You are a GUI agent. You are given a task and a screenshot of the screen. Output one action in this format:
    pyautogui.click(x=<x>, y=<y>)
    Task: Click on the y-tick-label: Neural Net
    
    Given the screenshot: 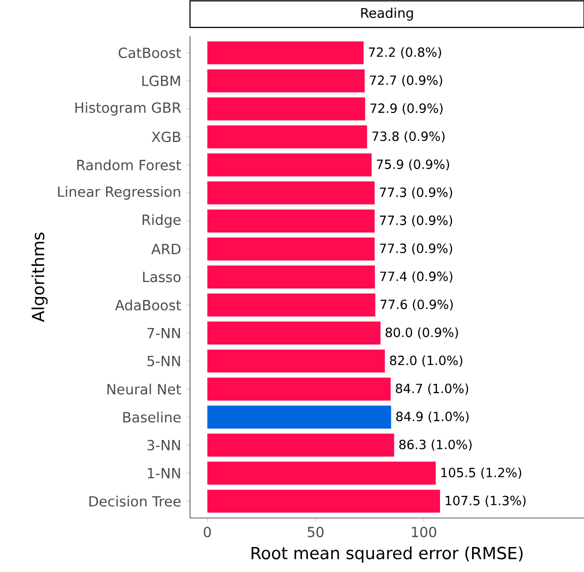 What is the action you would take?
    pyautogui.click(x=144, y=389)
    